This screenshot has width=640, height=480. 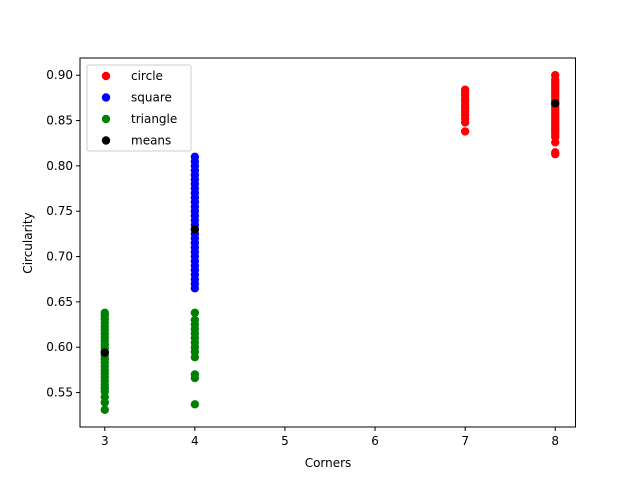 What do you see at coordinates (151, 98) in the screenshot?
I see `legend-label-square: square` at bounding box center [151, 98].